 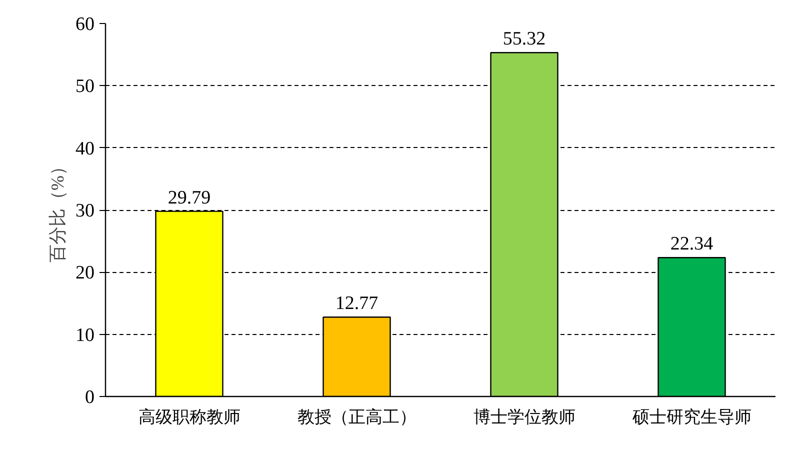 What do you see at coordinates (85, 273) in the screenshot?
I see `y-tick-label: 20` at bounding box center [85, 273].